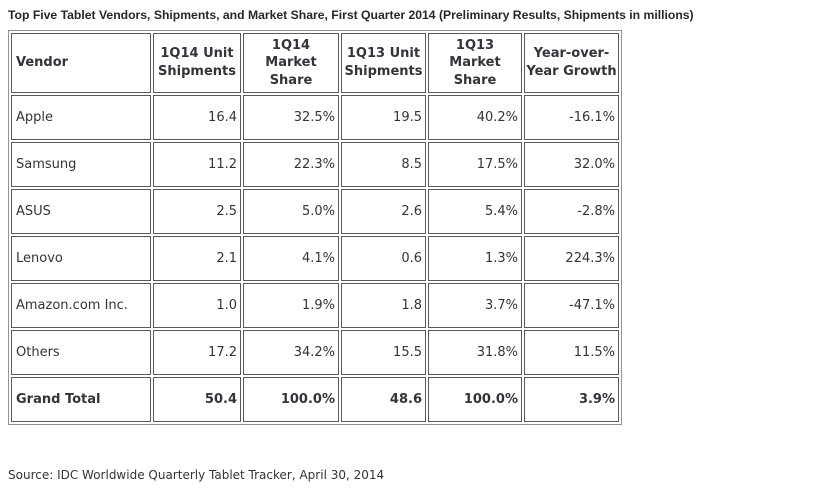 Image resolution: width=819 pixels, height=497 pixels. I want to click on value-cell: 17.5%, so click(475, 164).